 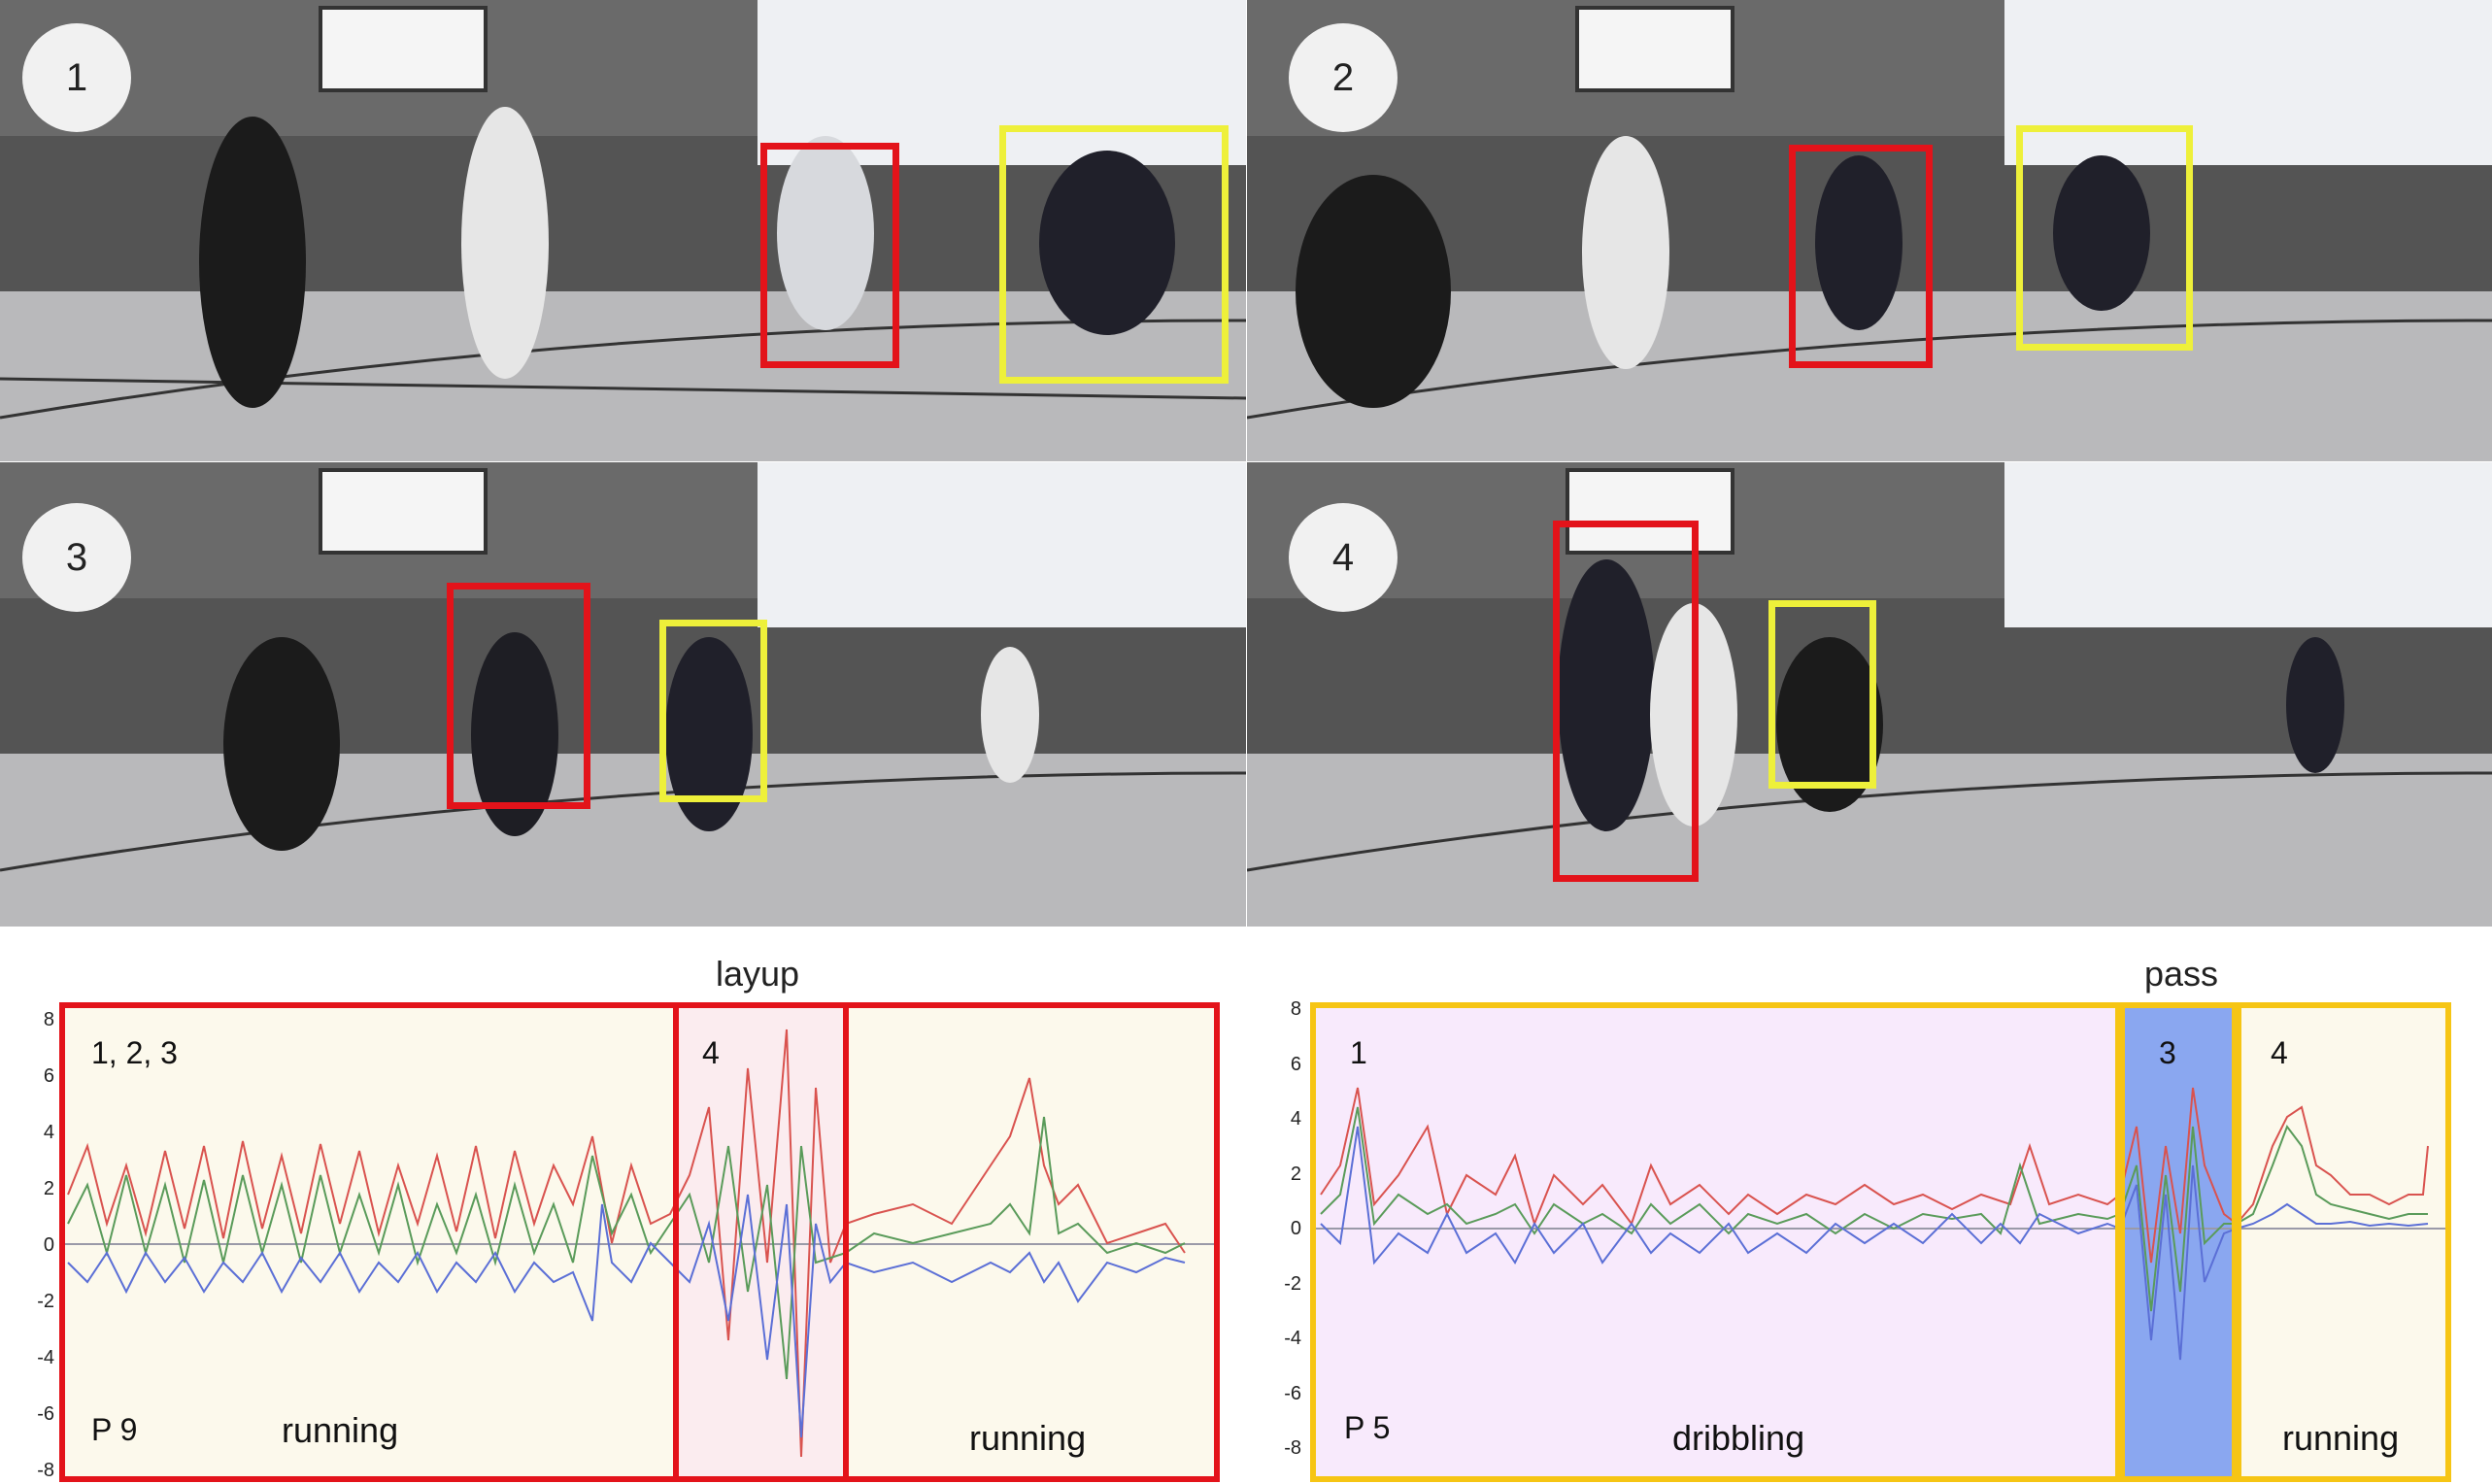 I want to click on player-id-label: P 9, so click(x=115, y=1429).